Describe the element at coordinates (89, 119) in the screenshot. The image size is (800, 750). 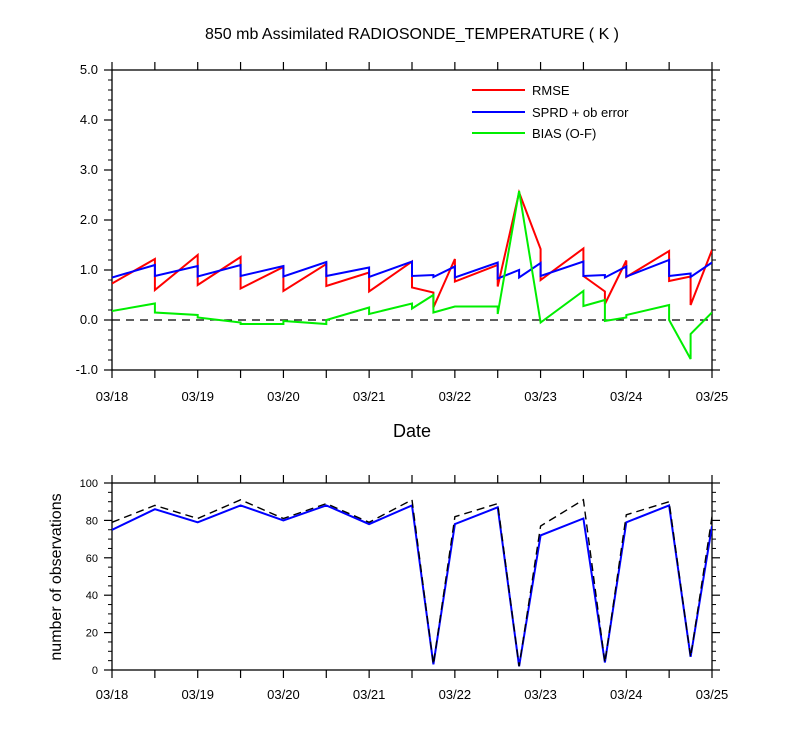
I see `y-tick-label: 4.0` at that location.